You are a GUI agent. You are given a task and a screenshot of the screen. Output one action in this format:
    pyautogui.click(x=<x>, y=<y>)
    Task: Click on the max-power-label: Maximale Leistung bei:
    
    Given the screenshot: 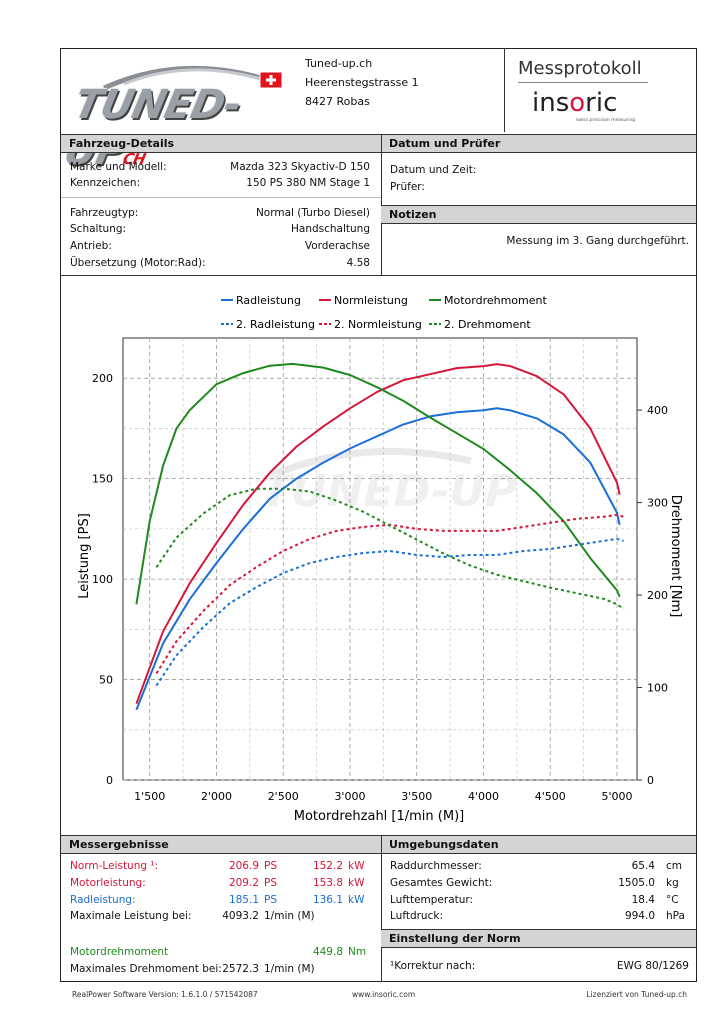 What is the action you would take?
    pyautogui.click(x=131, y=916)
    